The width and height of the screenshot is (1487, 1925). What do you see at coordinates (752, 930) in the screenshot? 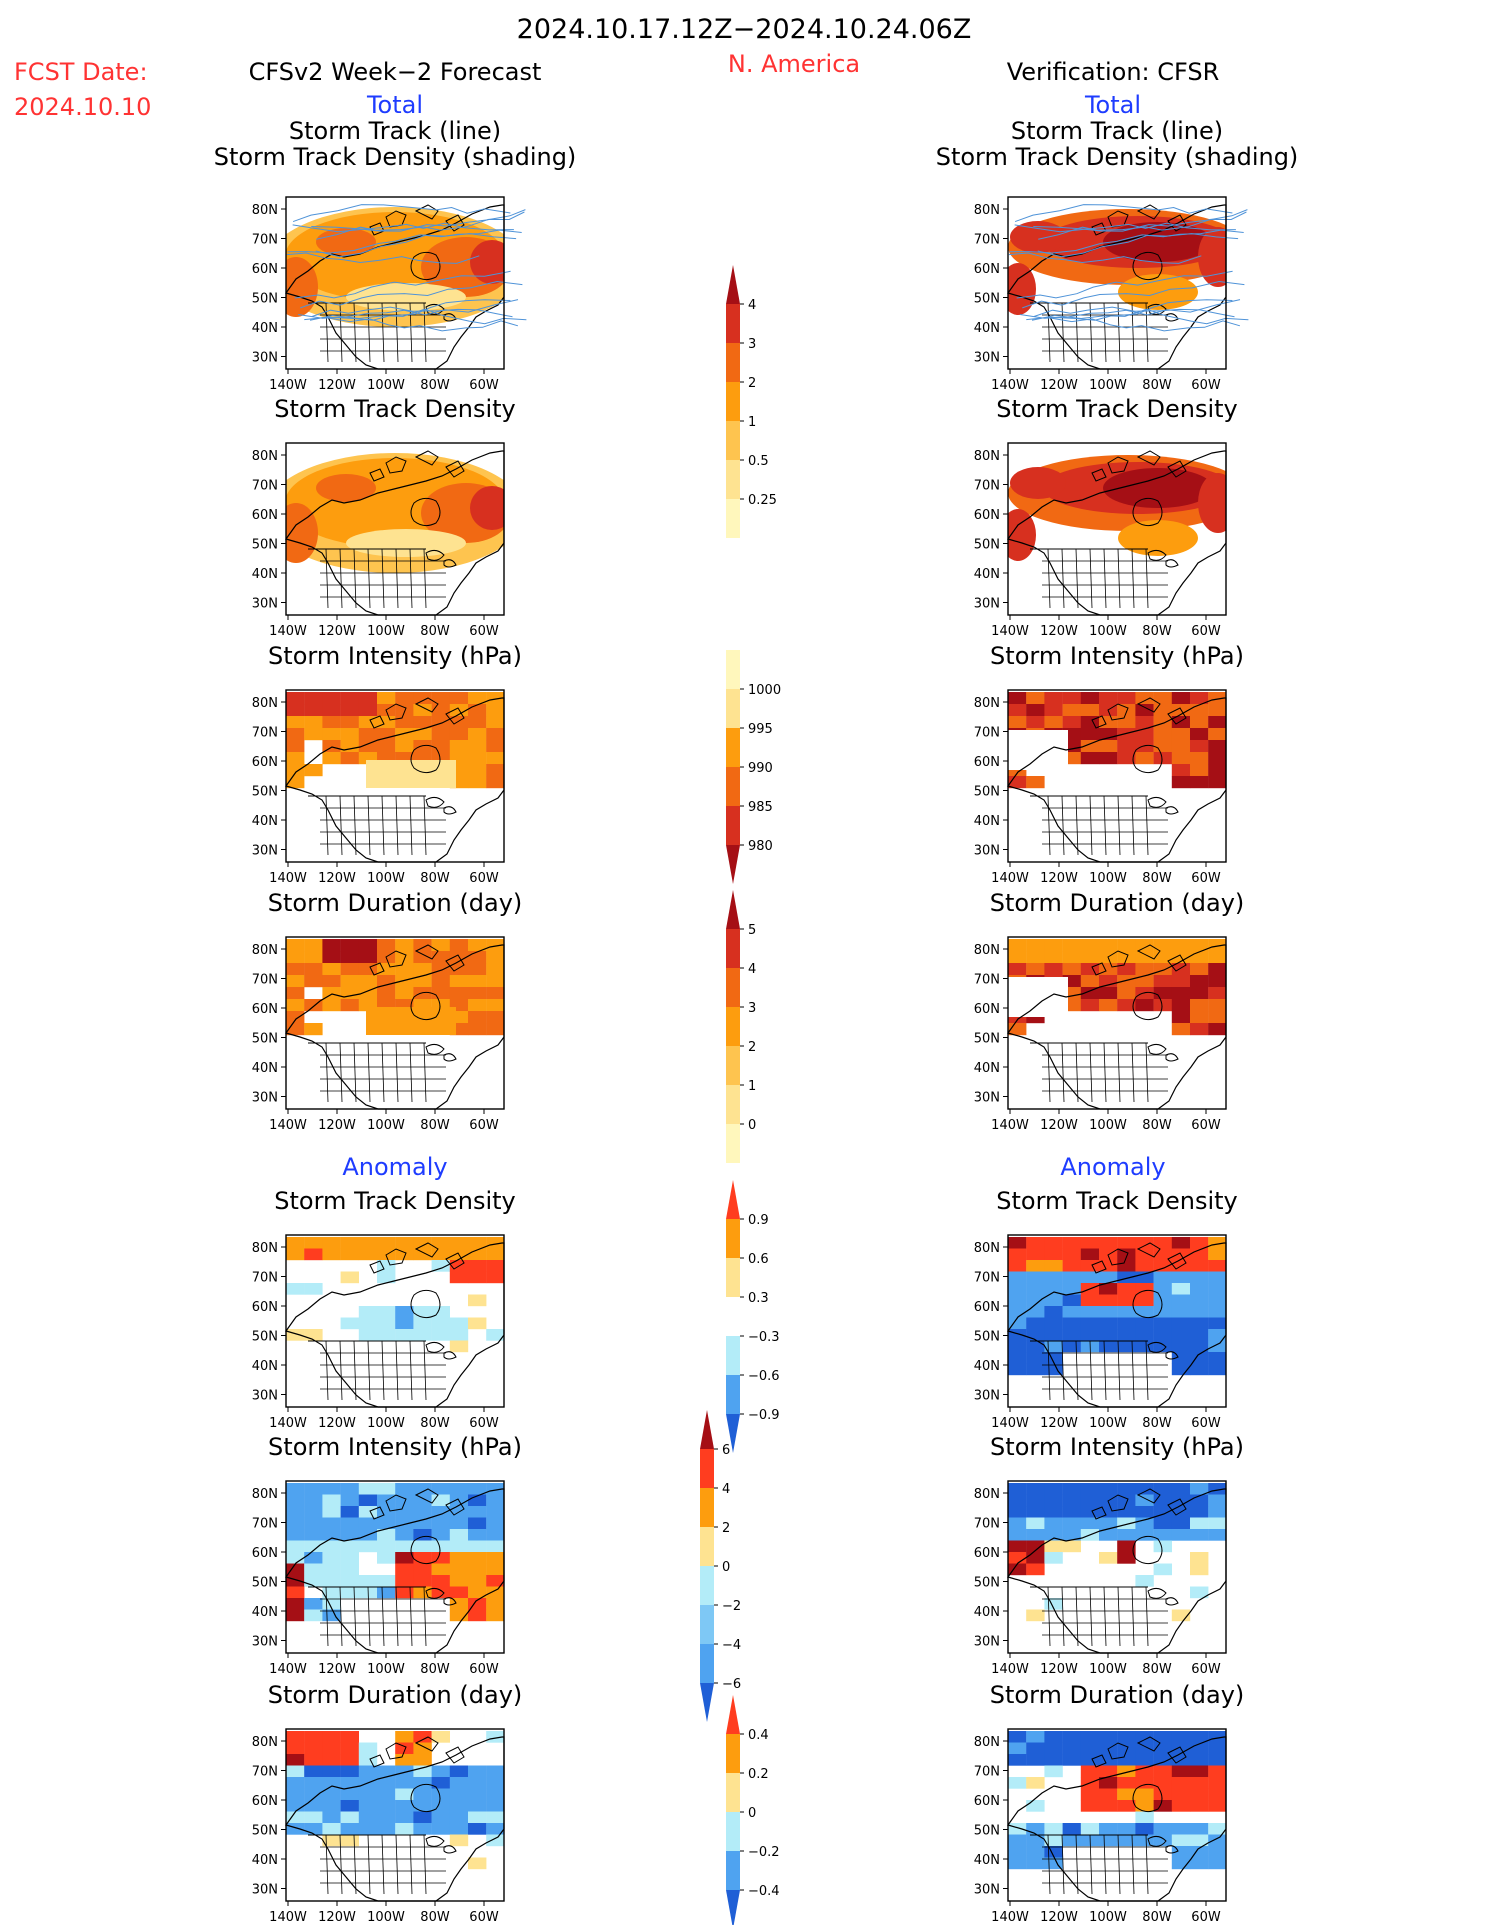
I see `colorbar-label: 5` at bounding box center [752, 930].